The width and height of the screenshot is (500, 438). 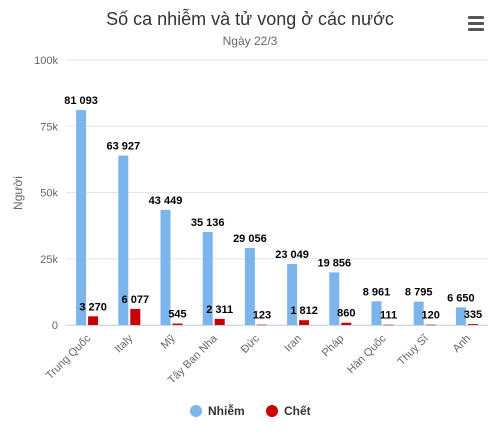 I want to click on data-label: 8 961, so click(x=377, y=292).